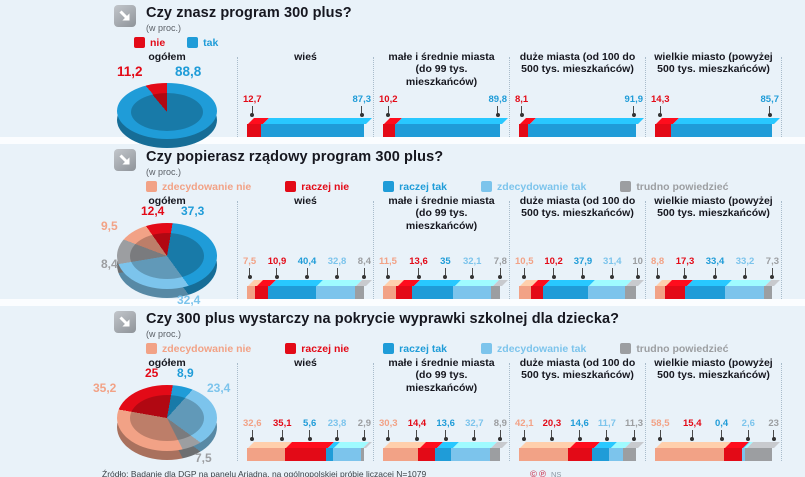  Describe the element at coordinates (167, 418) in the screenshot. I see `pie-hole` at that location.